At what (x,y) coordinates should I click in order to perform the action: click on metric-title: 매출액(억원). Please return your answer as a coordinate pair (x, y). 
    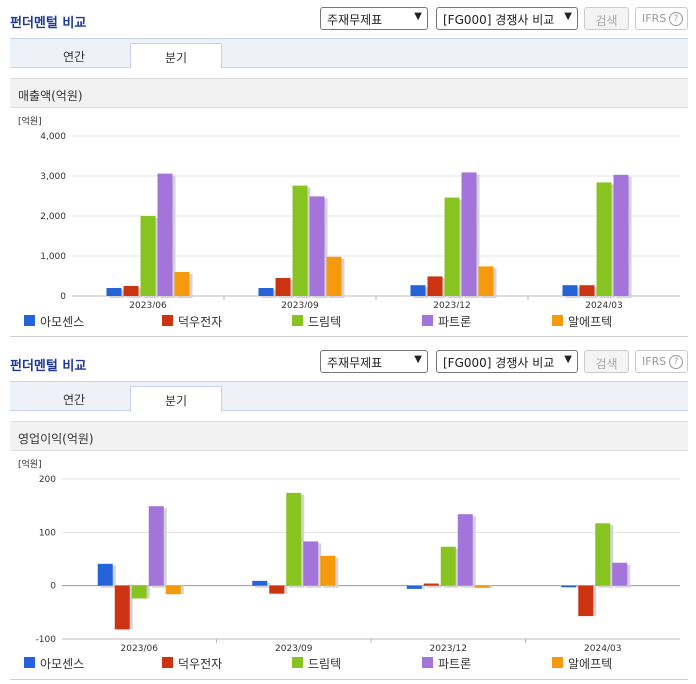
    Looking at the image, I should click on (349, 93).